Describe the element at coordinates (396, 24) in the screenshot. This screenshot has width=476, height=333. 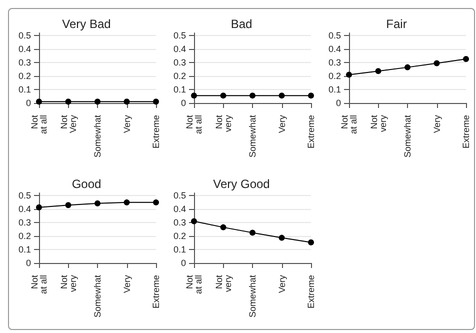
I see `chart-title: Fair` at that location.